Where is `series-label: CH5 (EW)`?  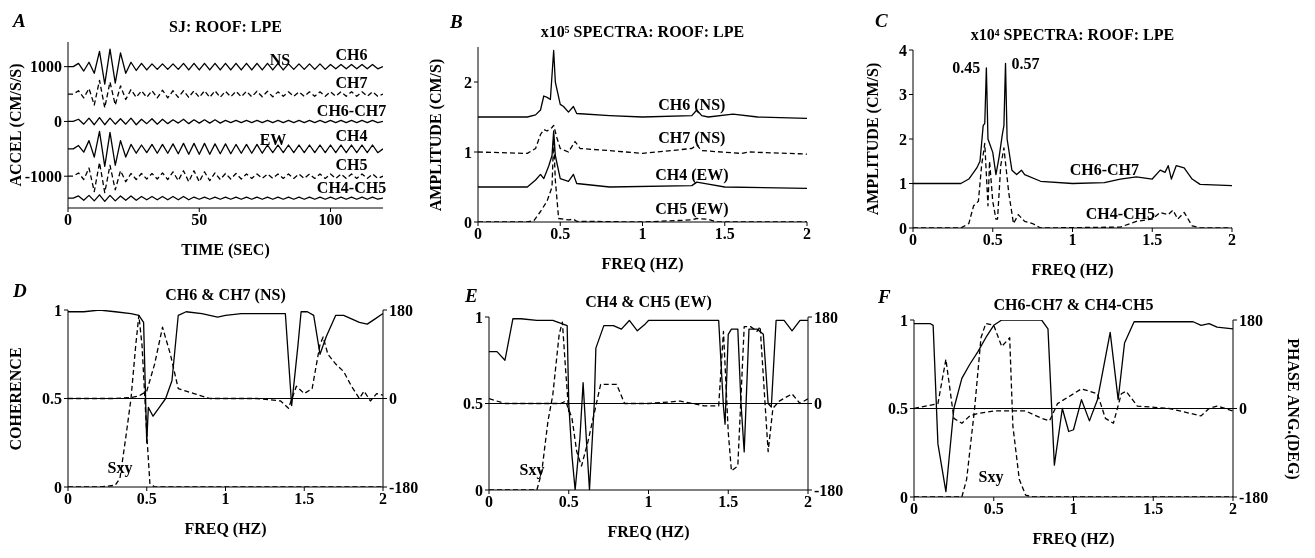 series-label: CH5 (EW) is located at coordinates (692, 208).